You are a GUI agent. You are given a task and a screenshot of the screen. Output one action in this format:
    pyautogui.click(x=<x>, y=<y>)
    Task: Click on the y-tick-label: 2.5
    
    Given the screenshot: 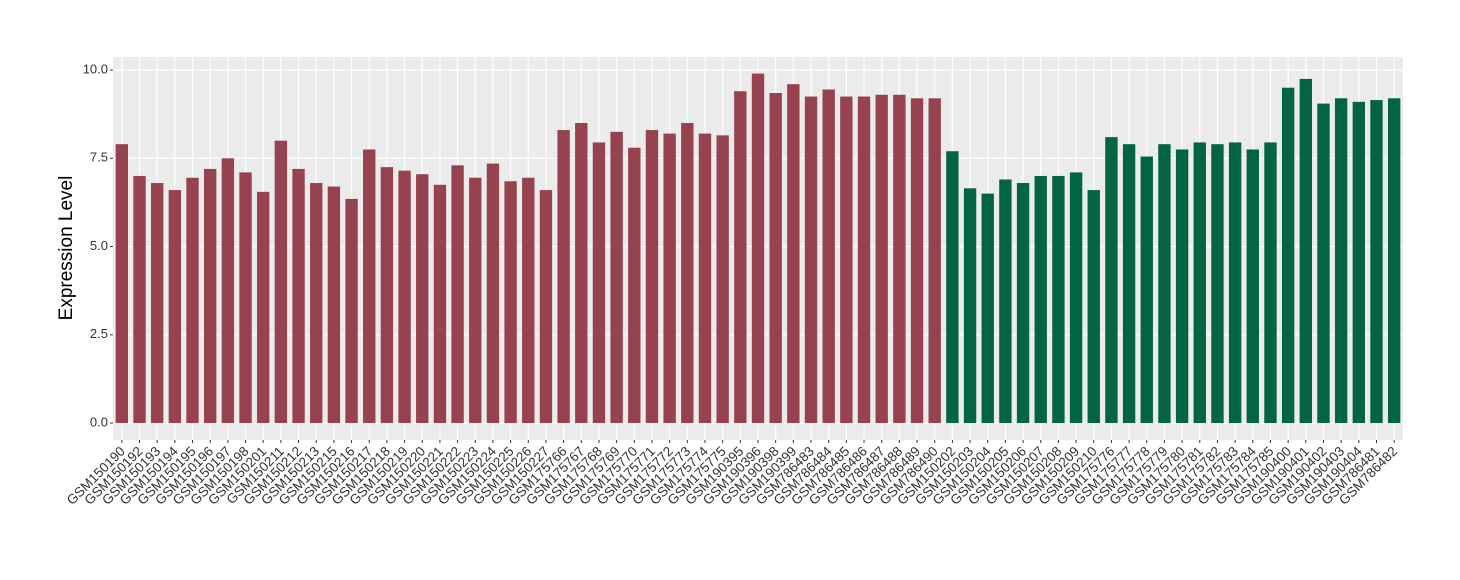 What is the action you would take?
    pyautogui.click(x=99, y=333)
    